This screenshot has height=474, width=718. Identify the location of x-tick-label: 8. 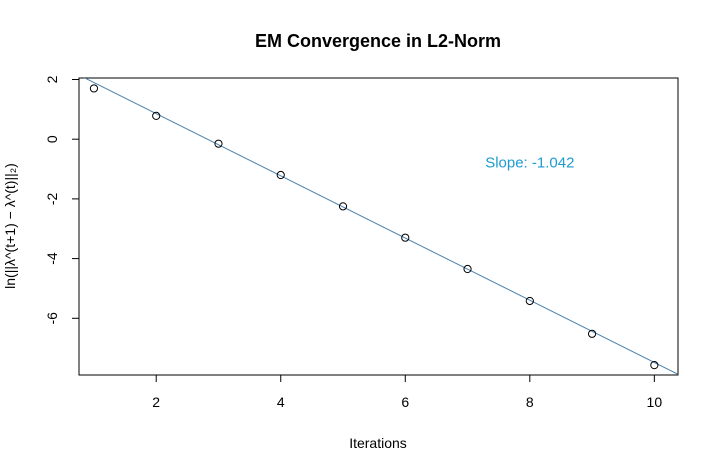
(530, 402).